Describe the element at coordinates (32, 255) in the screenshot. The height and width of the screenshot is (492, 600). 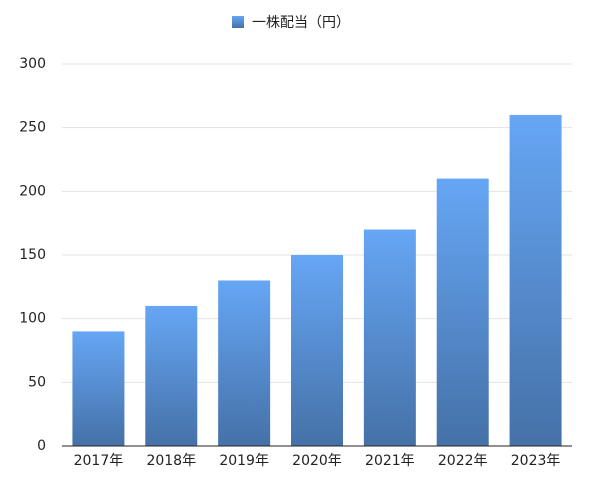
I see `y-tick-label: 150` at that location.